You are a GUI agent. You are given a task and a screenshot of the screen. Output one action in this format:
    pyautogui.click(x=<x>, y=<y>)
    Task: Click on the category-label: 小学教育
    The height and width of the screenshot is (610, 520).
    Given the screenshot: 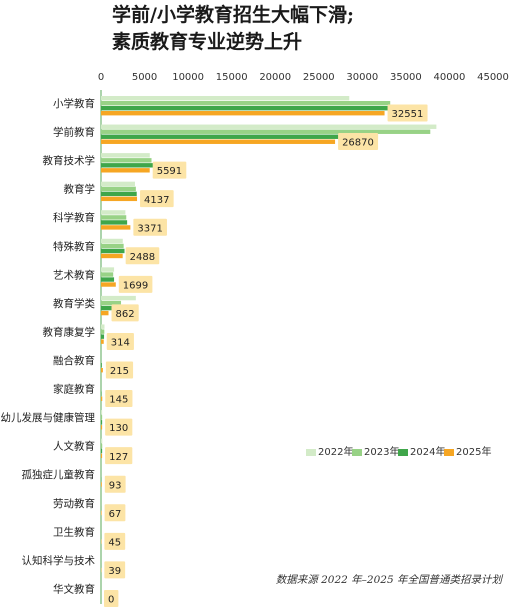 What is the action you would take?
    pyautogui.click(x=74, y=103)
    